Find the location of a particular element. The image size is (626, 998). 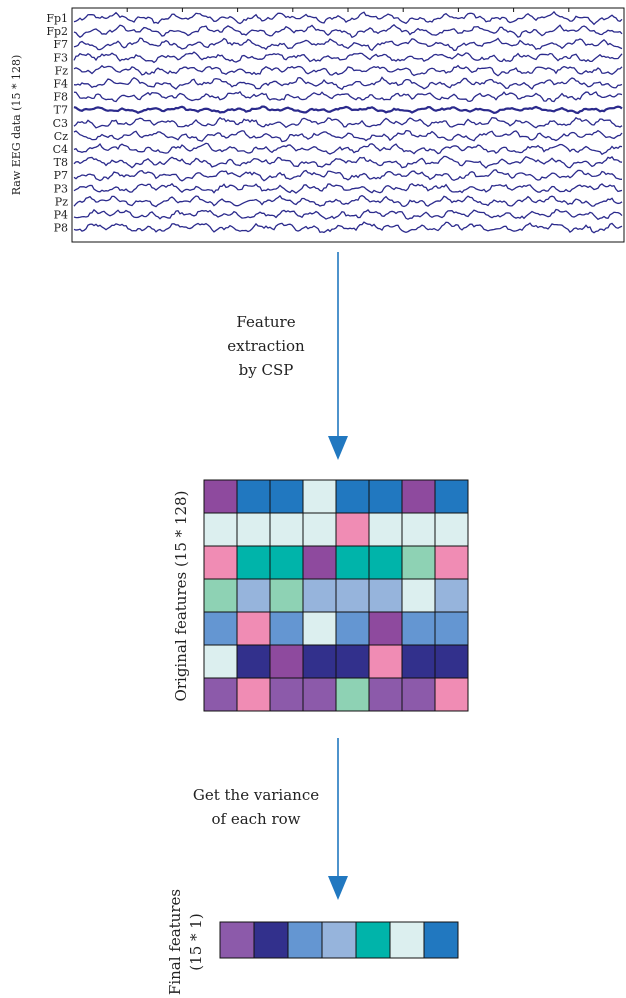

step2-line-1: Get the variance is located at coordinates (256, 795).